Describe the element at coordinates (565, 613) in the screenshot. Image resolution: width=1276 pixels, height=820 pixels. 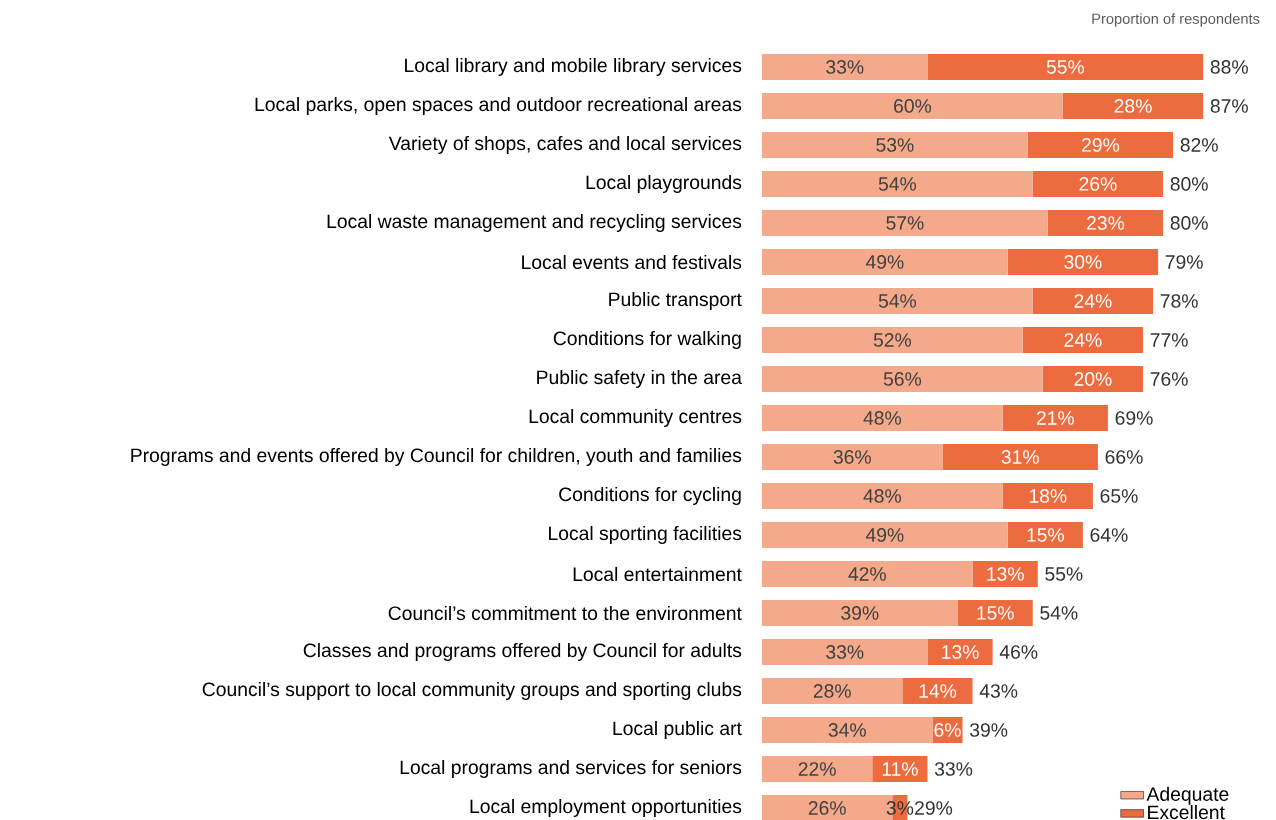
I see `y-tick-label: Council’s commitment to the environment` at that location.